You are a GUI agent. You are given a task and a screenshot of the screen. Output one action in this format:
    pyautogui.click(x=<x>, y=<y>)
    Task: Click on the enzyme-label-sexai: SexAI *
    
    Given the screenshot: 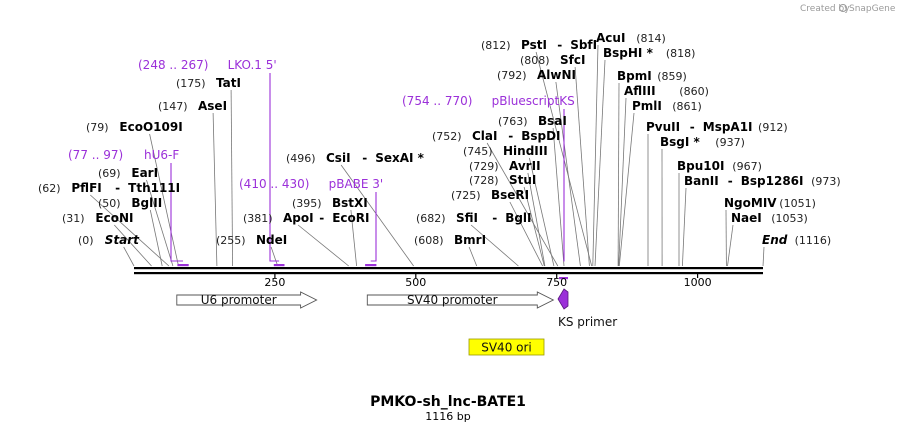 What is the action you would take?
    pyautogui.click(x=399, y=158)
    